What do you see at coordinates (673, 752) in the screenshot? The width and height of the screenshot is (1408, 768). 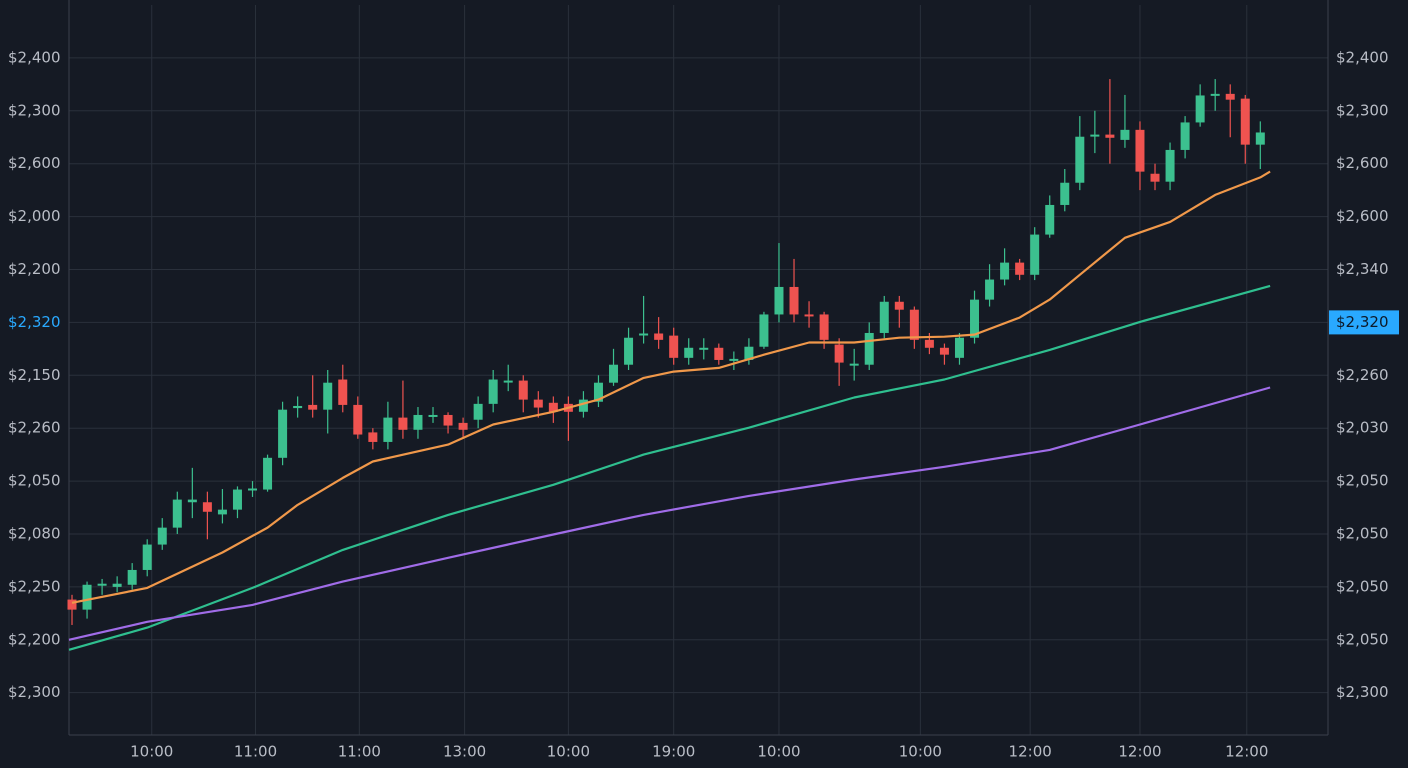 I see `x-tick-label: 19:00` at bounding box center [673, 752].